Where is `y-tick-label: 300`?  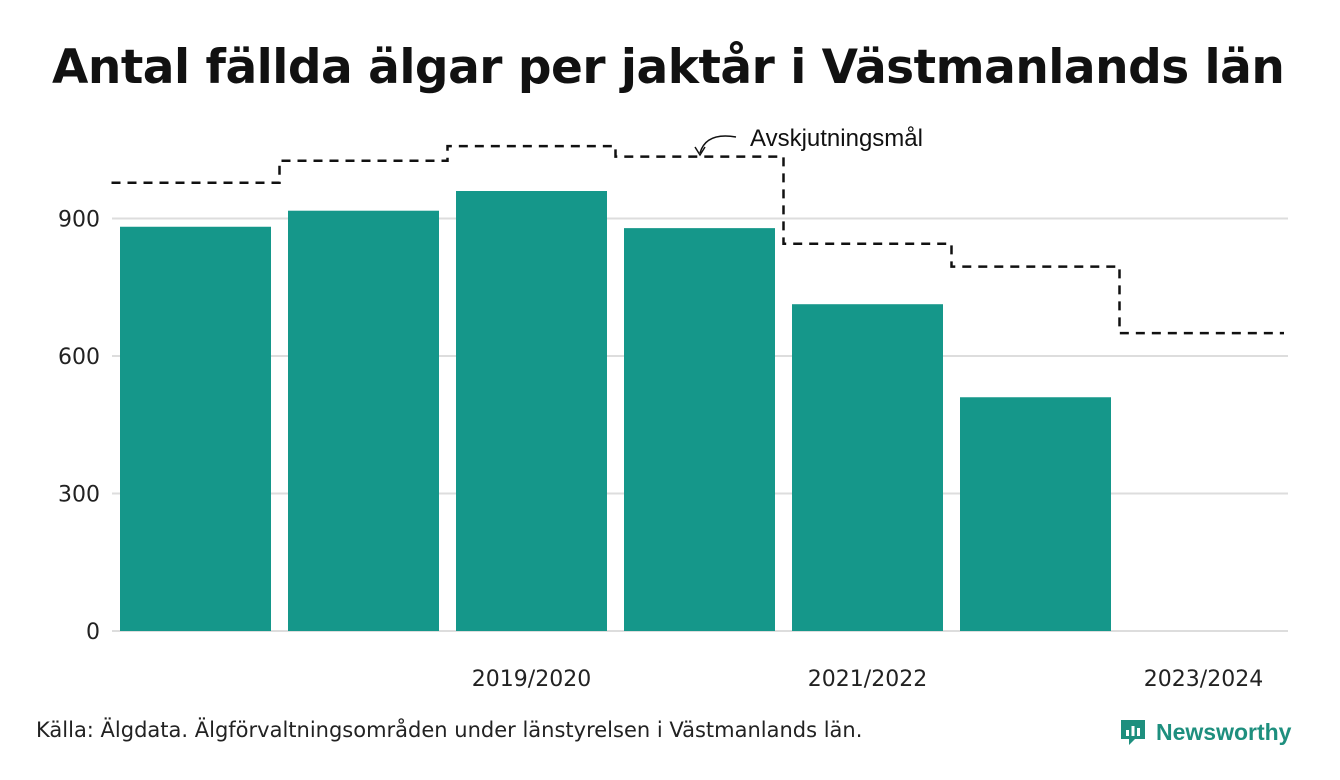
y-tick-label: 300 is located at coordinates (79, 495).